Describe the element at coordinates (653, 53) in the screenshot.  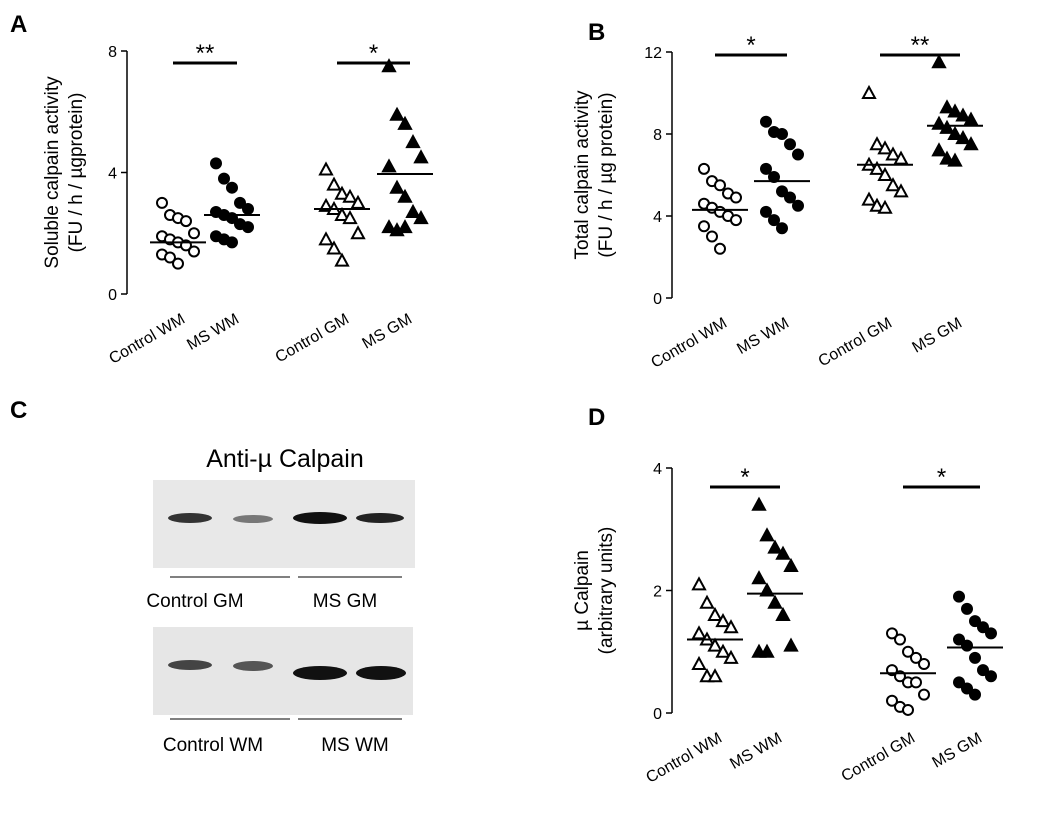
I see `y-tick-label: 12` at that location.